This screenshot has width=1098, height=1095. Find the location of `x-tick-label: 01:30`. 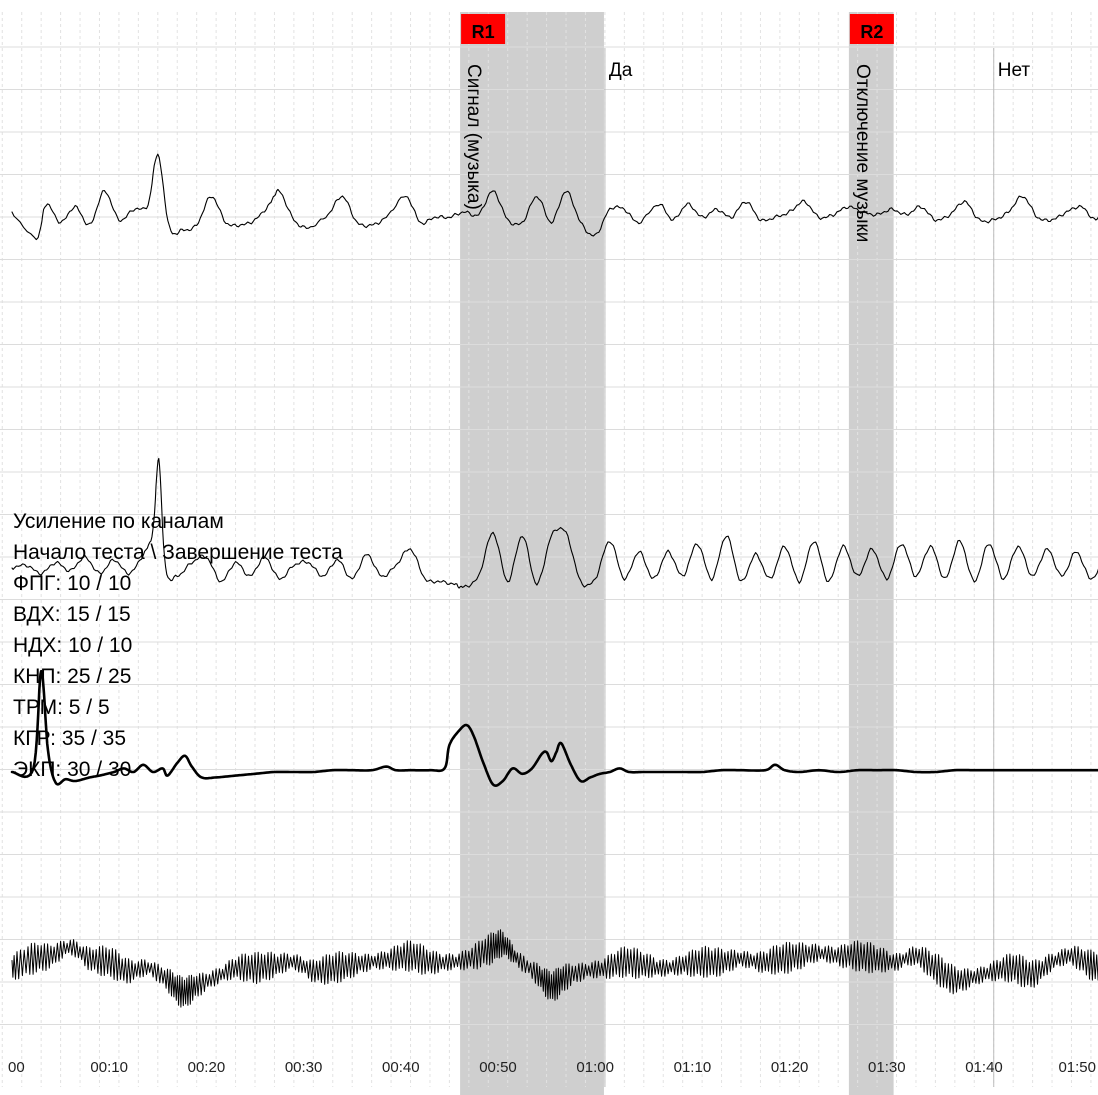

x-tick-label: 01:30 is located at coordinates (887, 1067).